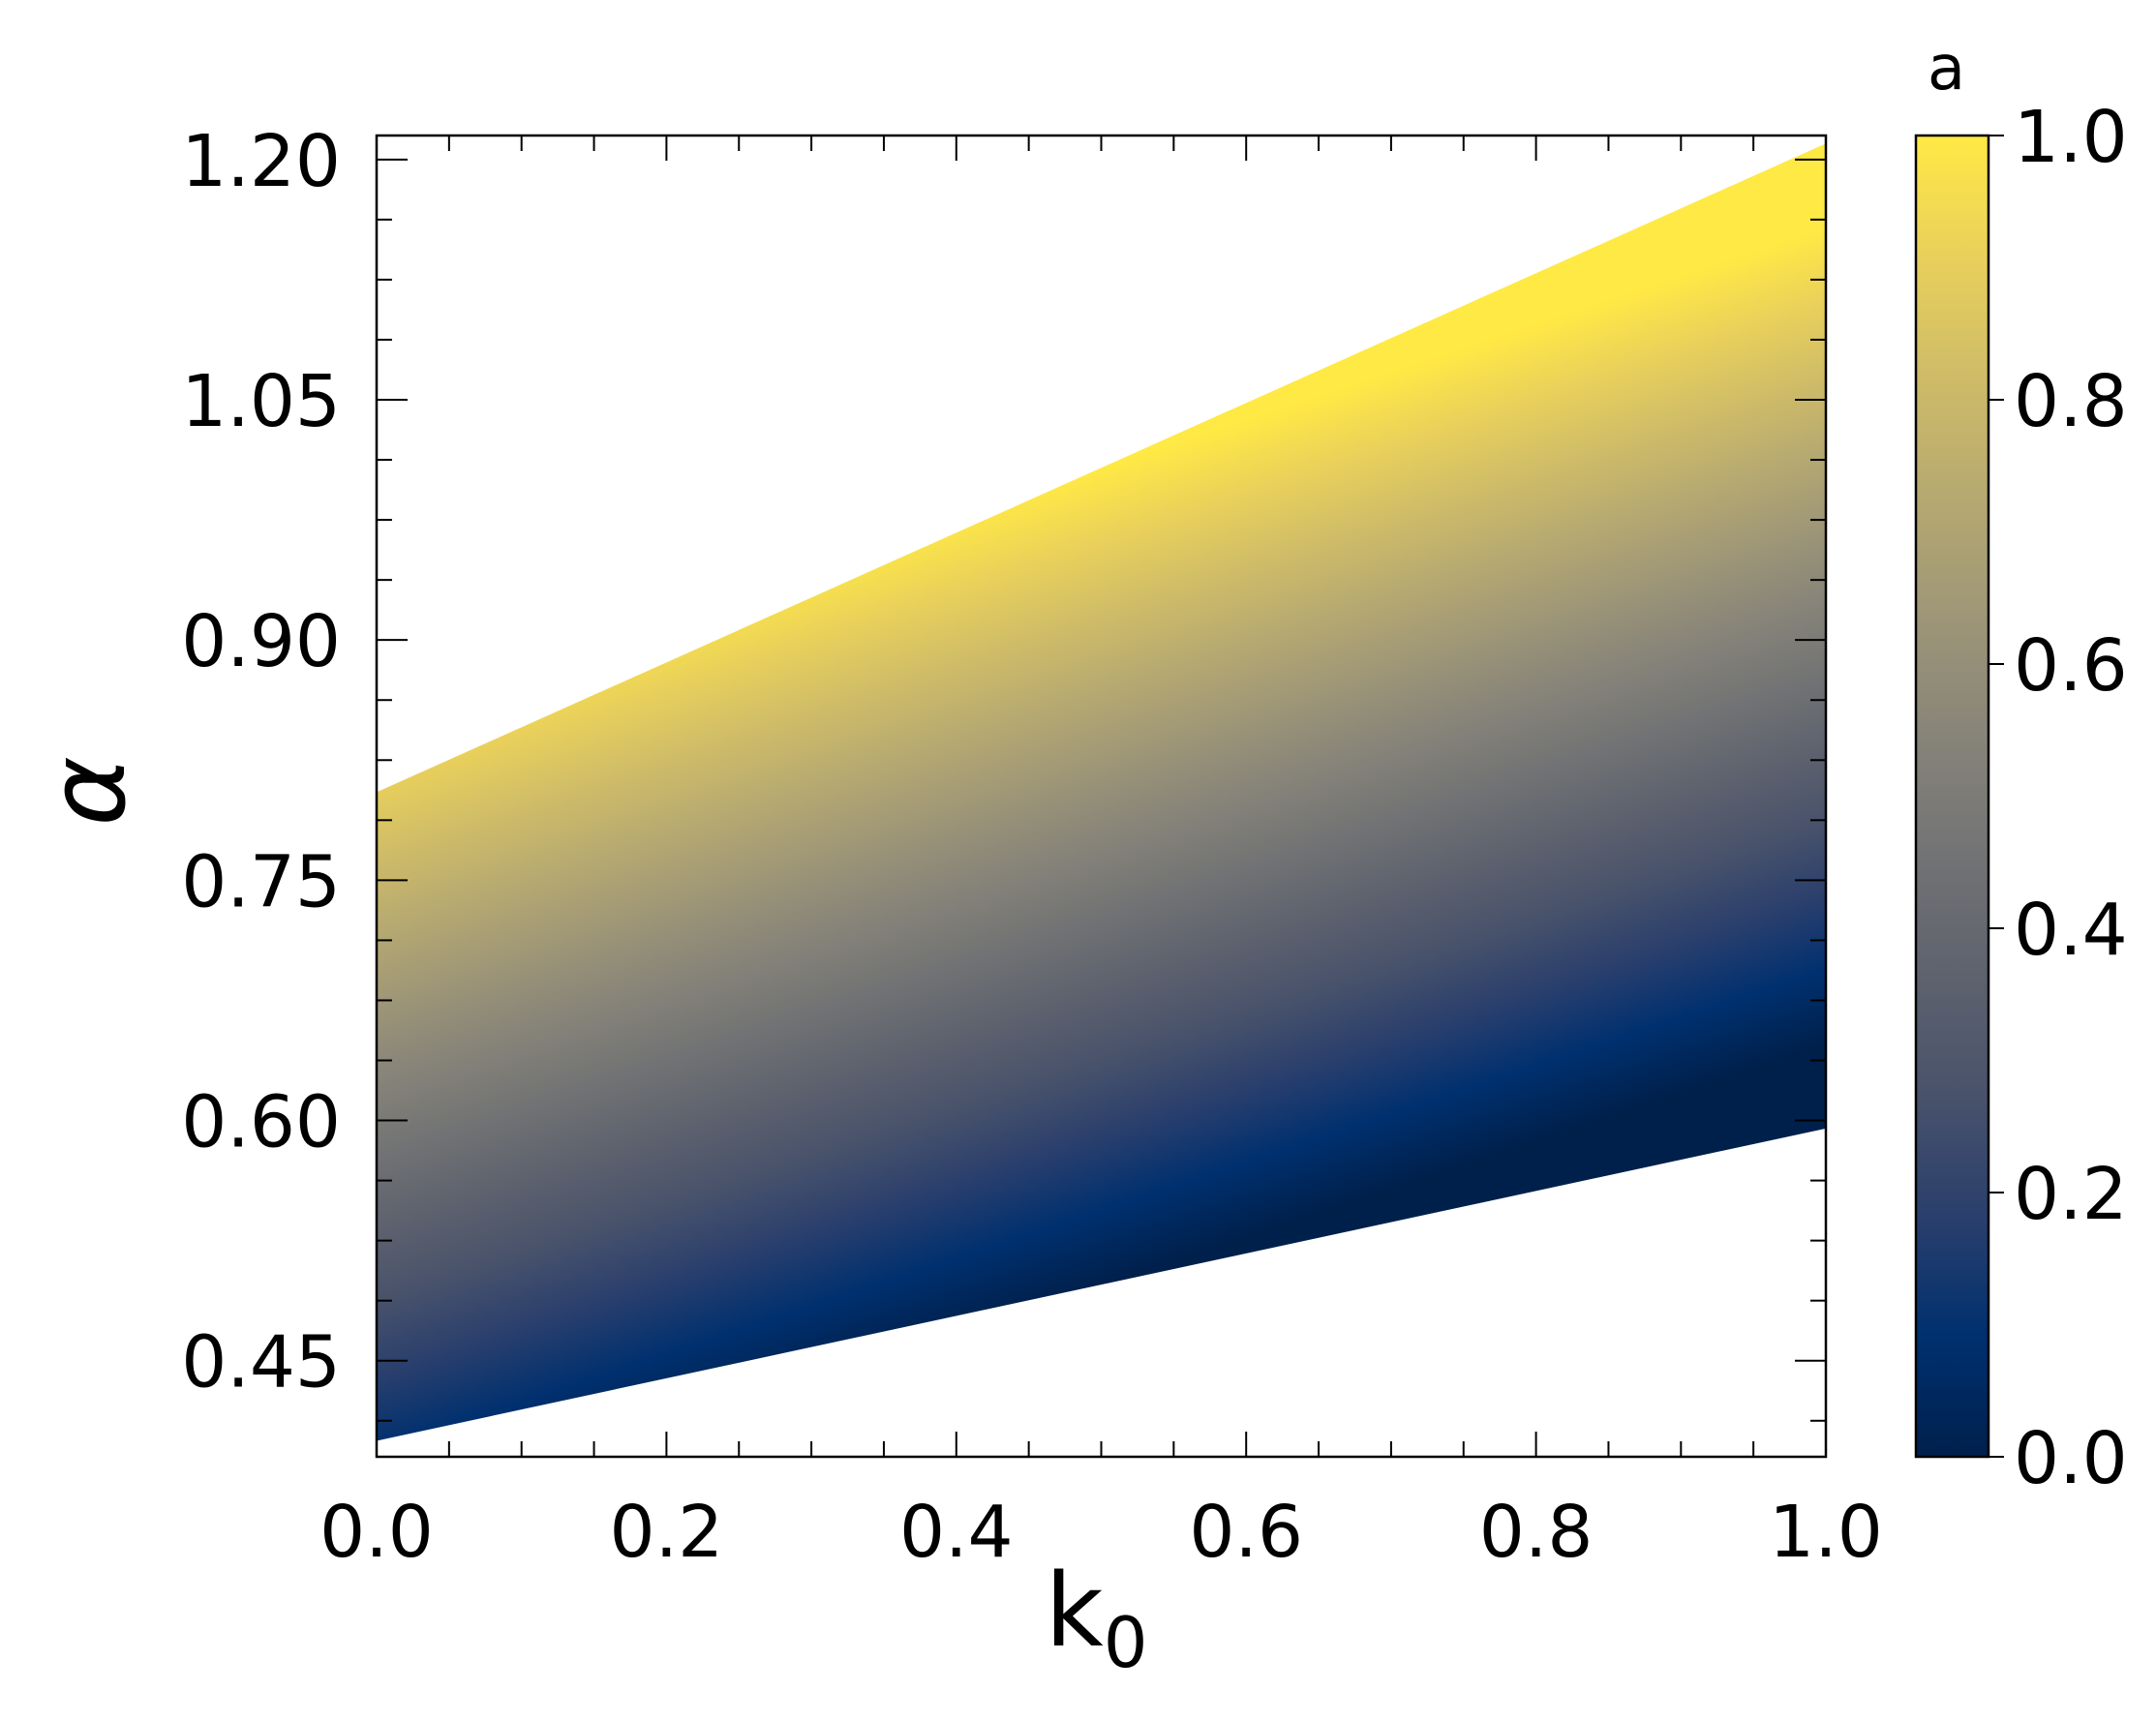 This screenshot has height=1722, width=2156. Describe the element at coordinates (1126, 1642) in the screenshot. I see `x-axis-label-subscript: 0` at that location.